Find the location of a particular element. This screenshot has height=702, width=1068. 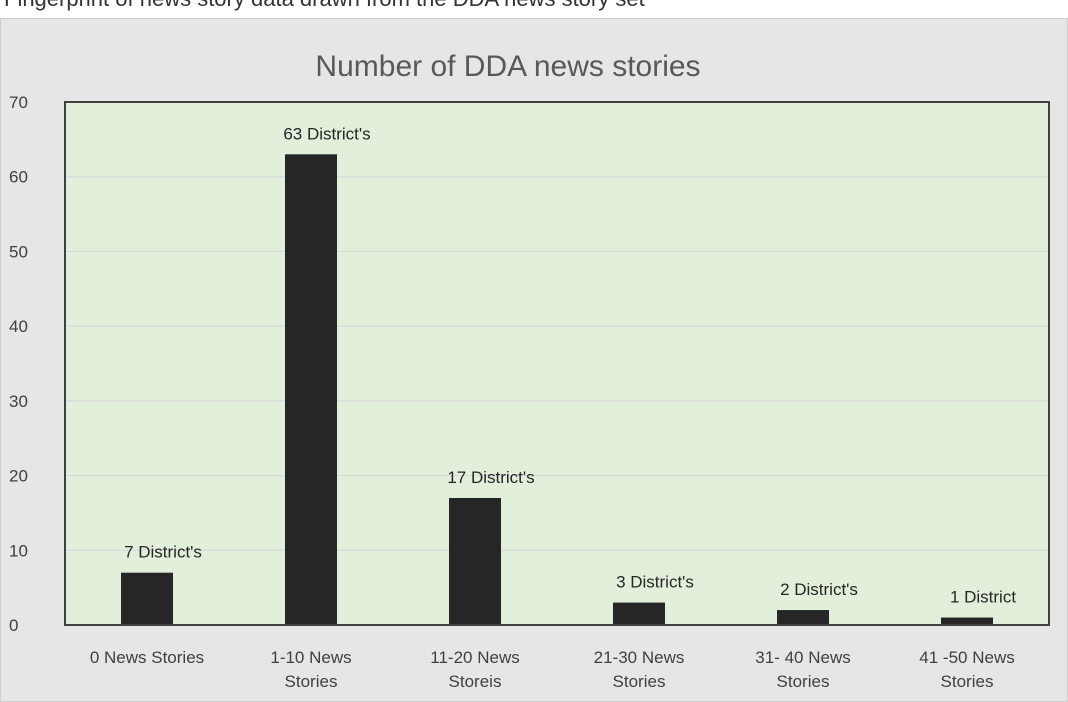

y-tick-label: 50 is located at coordinates (18, 251).